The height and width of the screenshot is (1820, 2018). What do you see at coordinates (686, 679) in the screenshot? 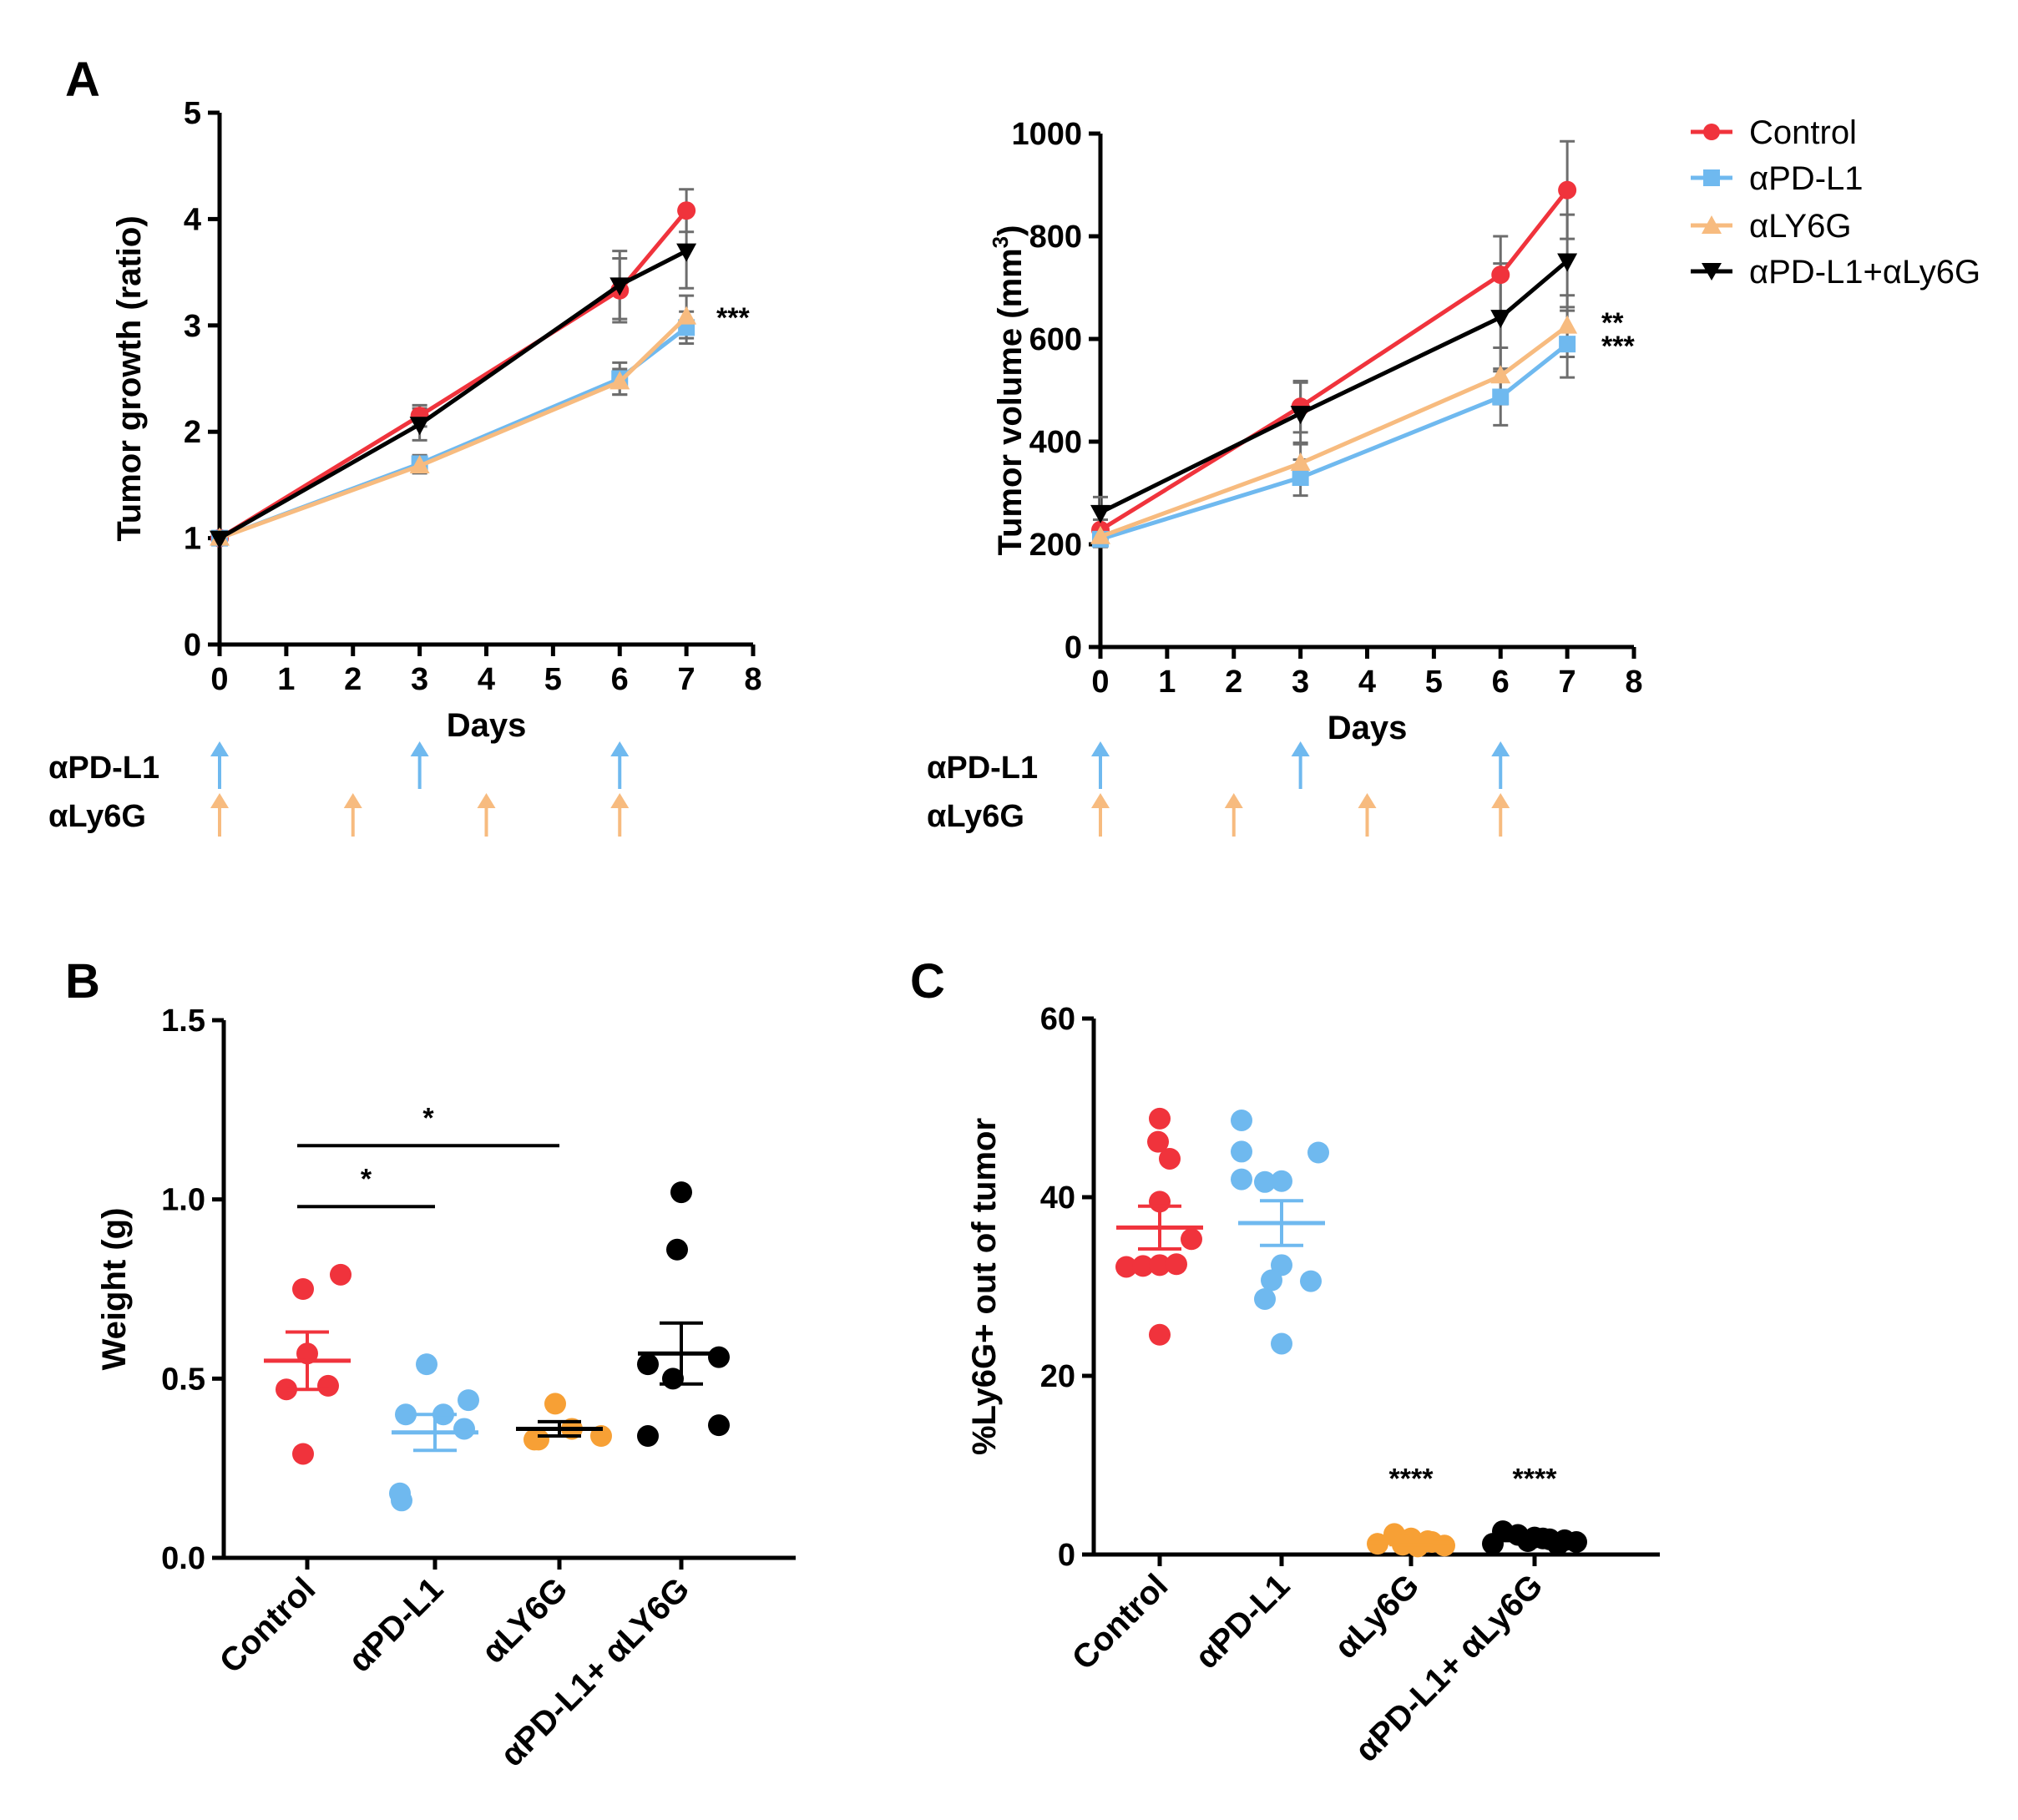
I see `x-tick-label: 7` at bounding box center [686, 679].